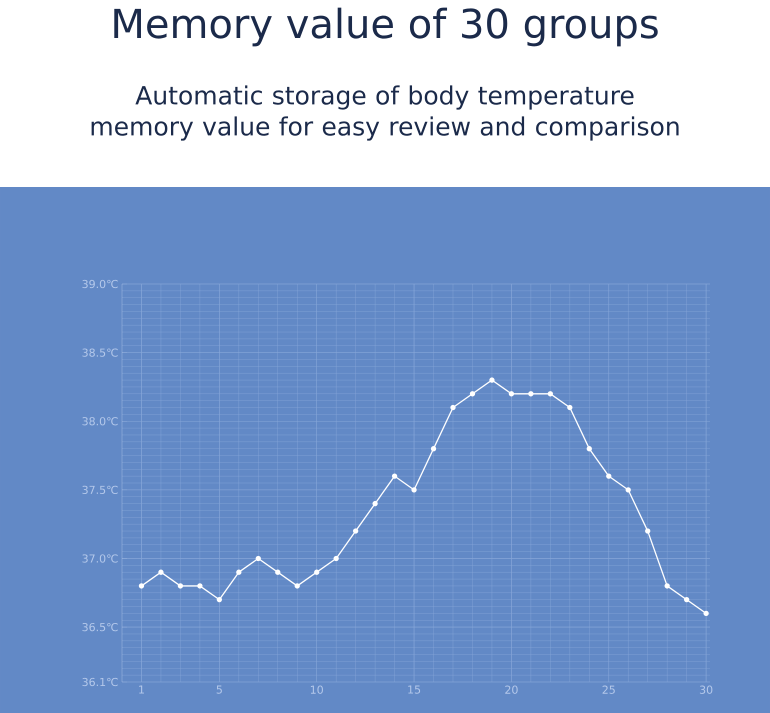  I want to click on y-tick-label: 37.5℃, so click(100, 490).